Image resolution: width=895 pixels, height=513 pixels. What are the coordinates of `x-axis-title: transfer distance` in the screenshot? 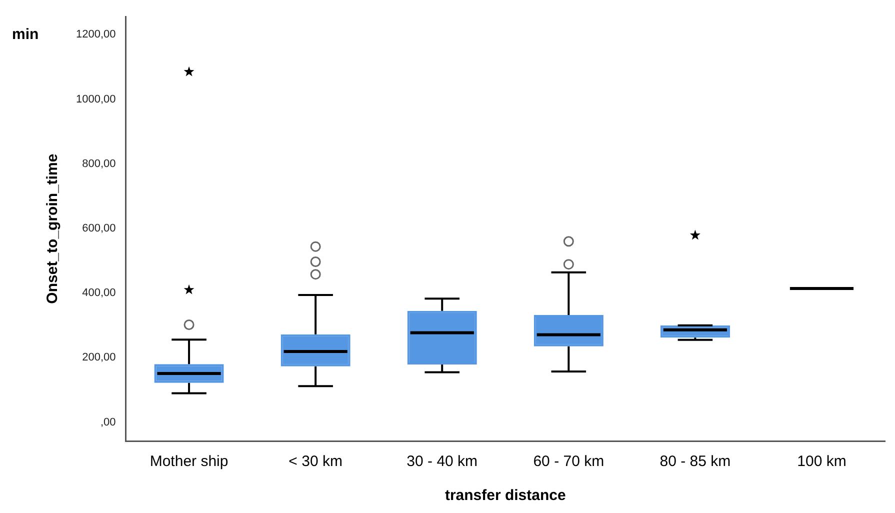 It's located at (505, 495).